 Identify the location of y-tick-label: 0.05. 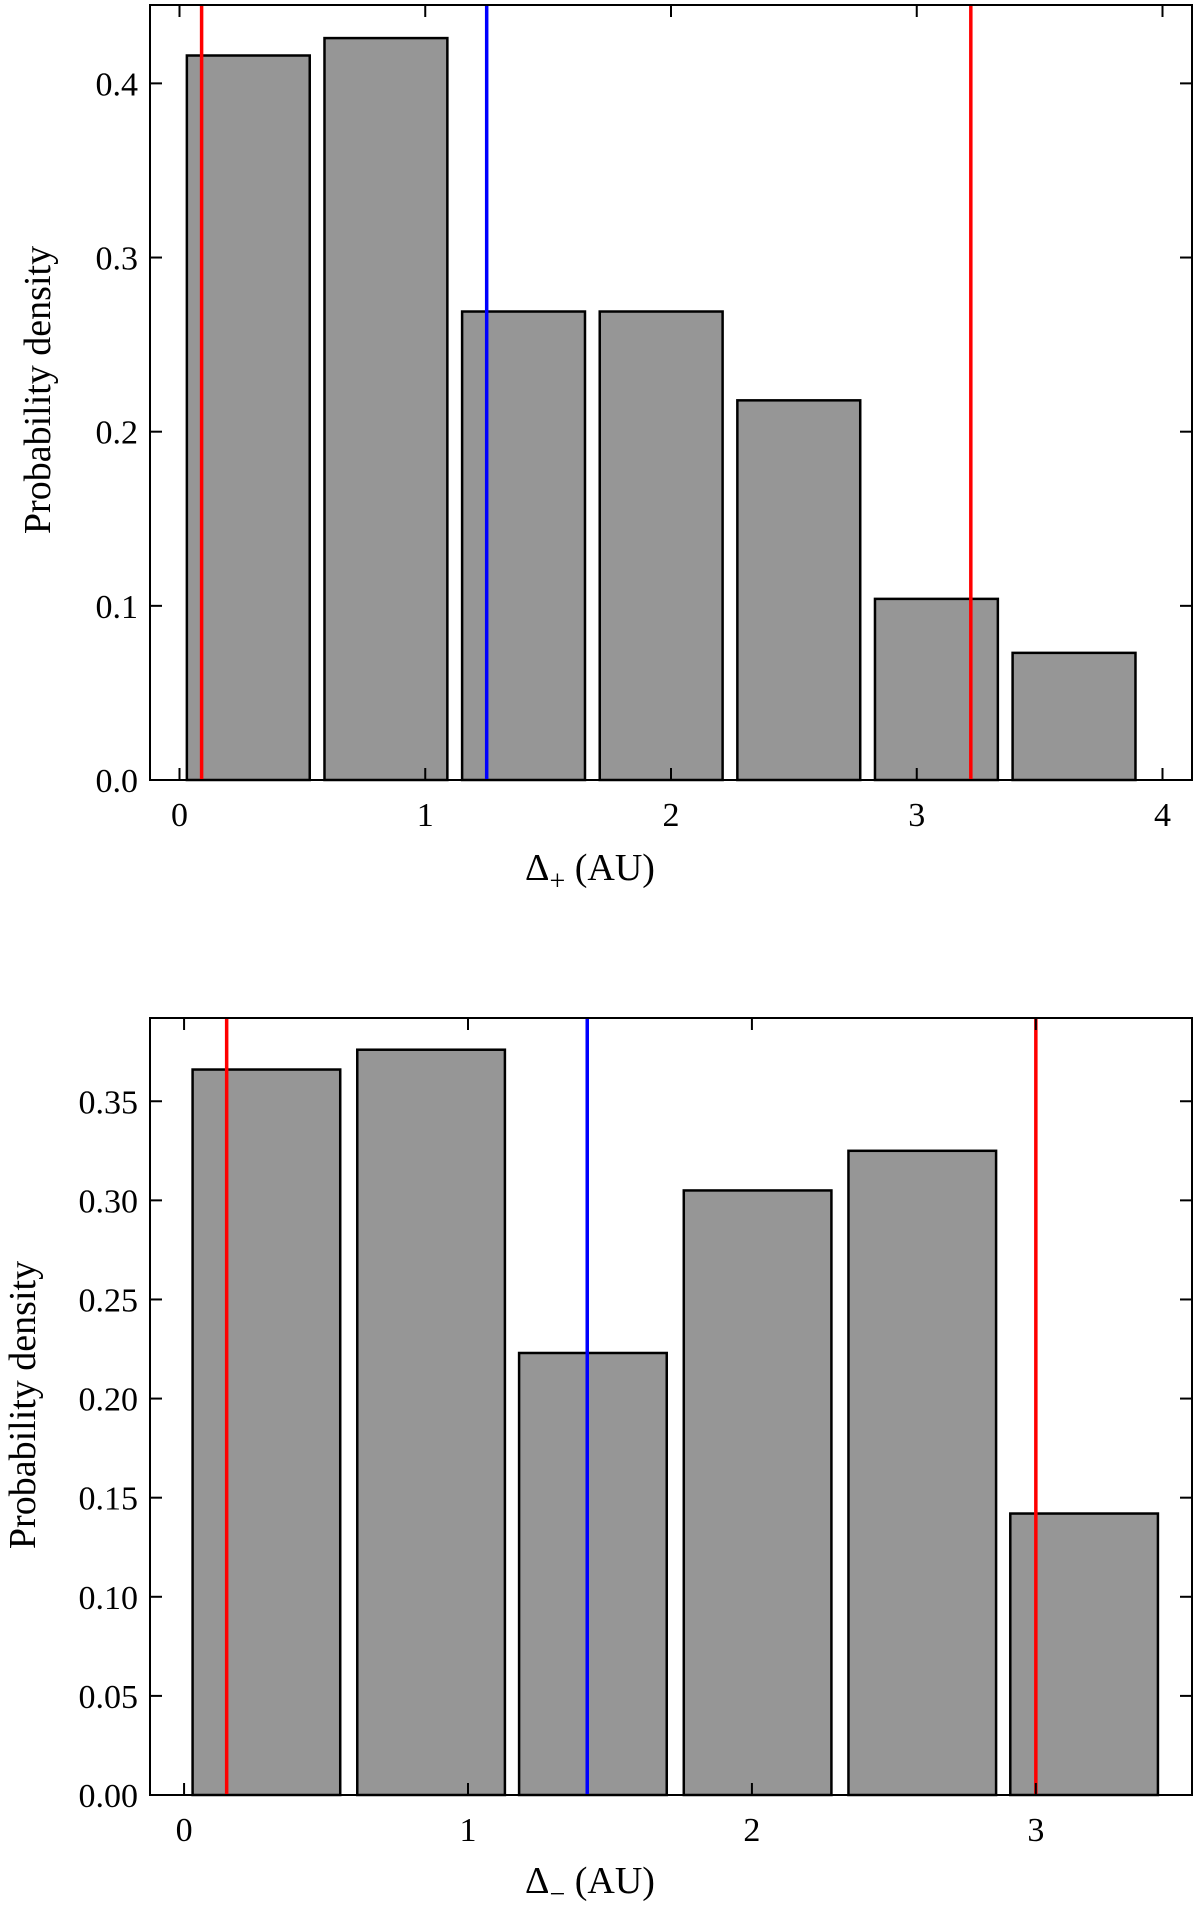
(109, 1697).